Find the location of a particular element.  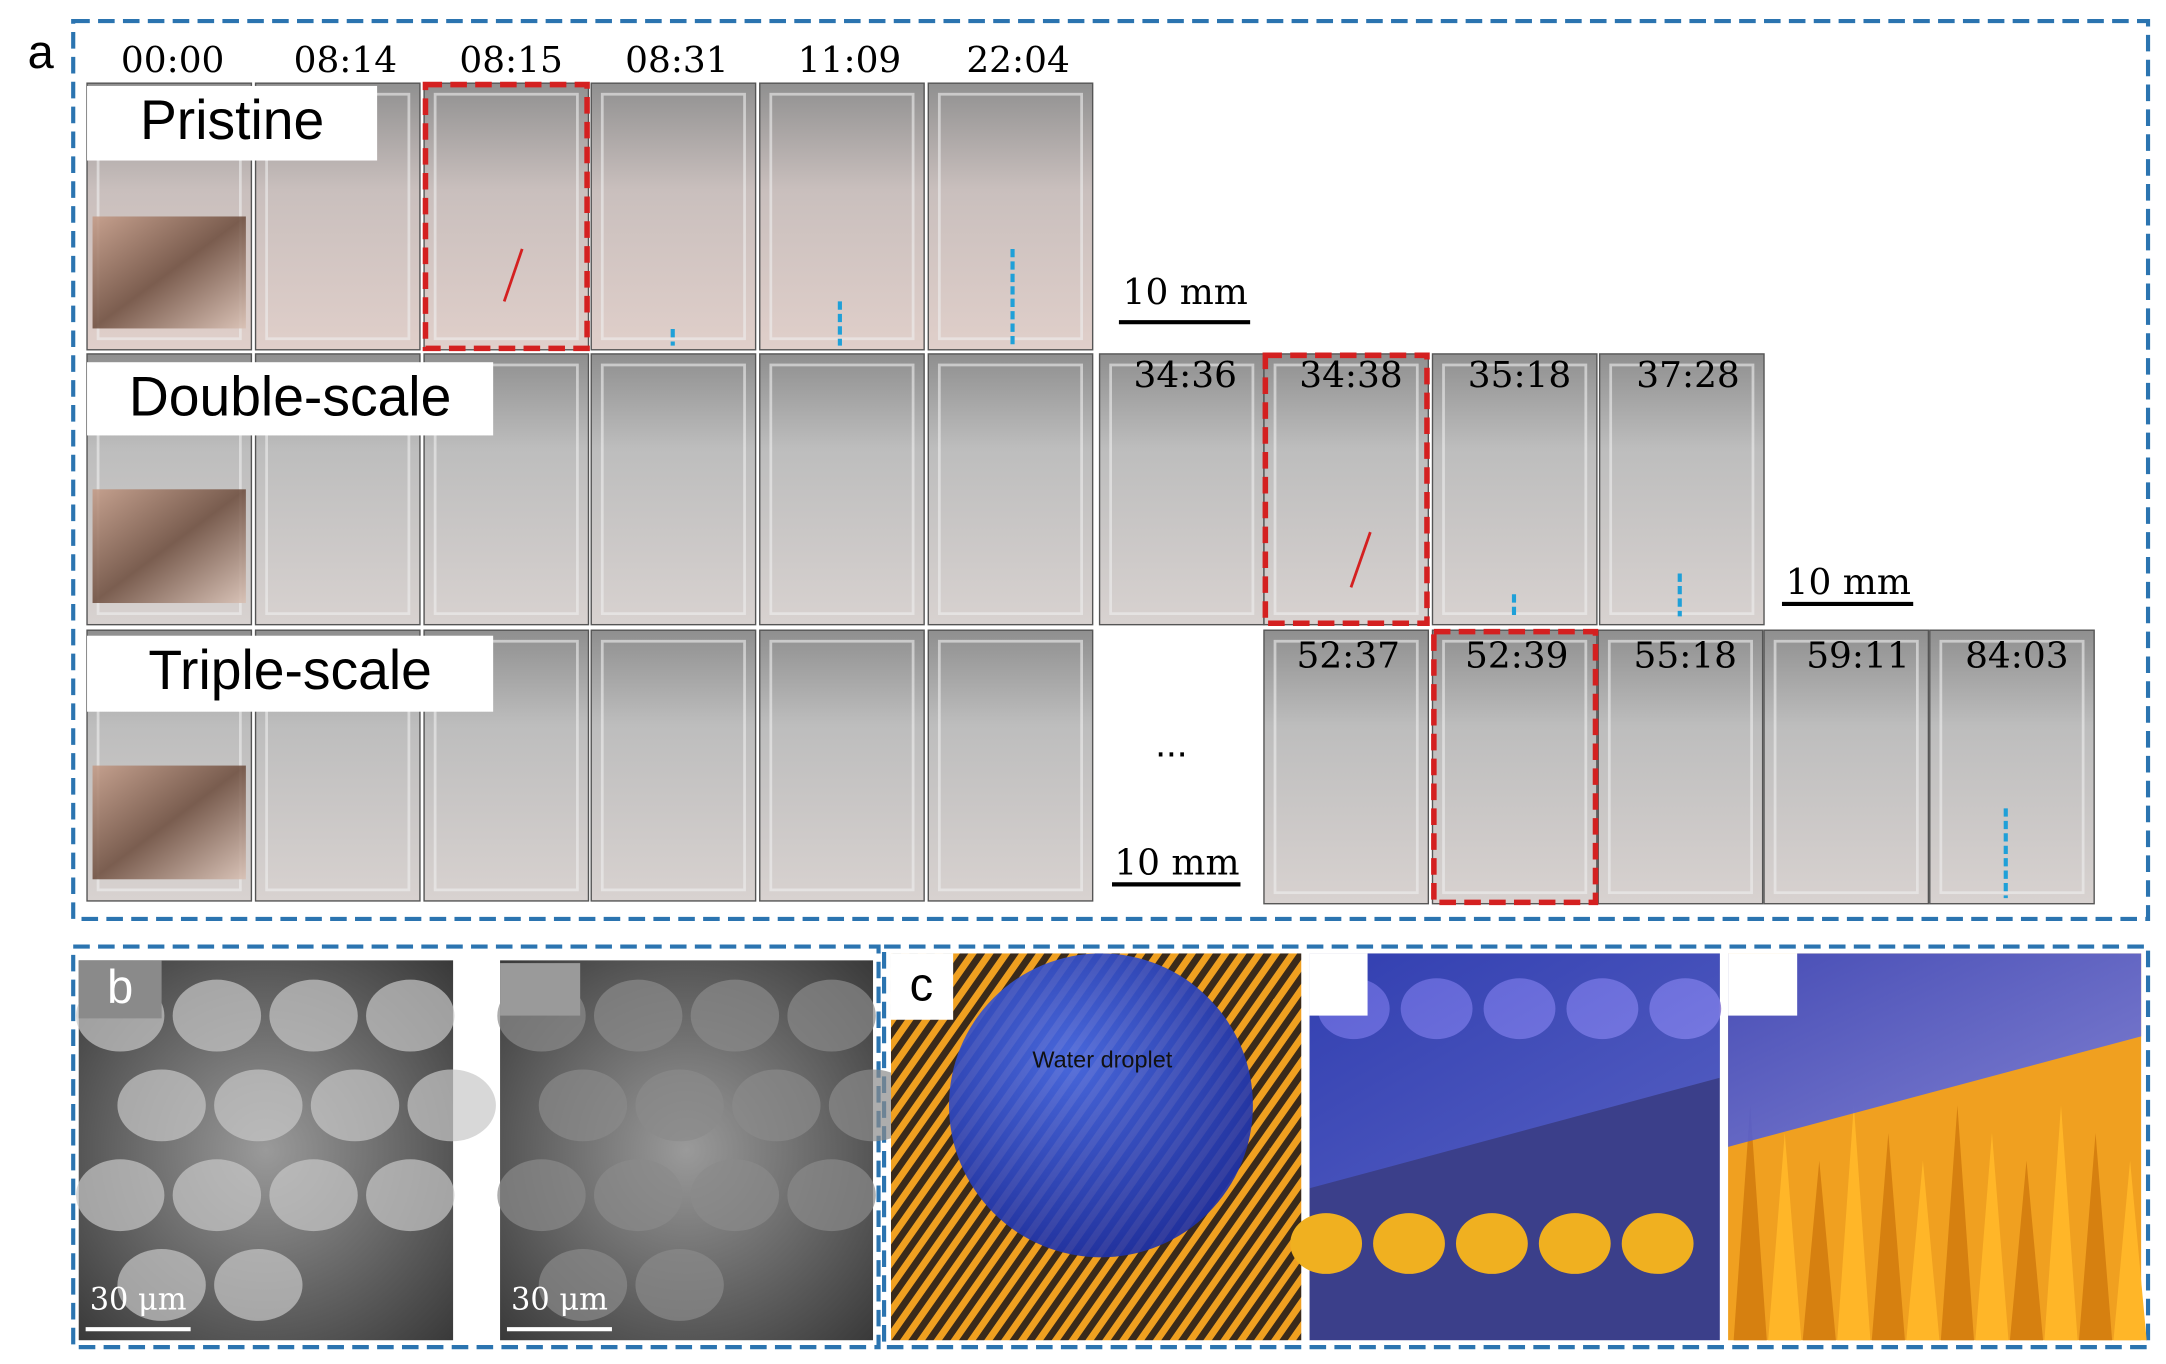

time-label: 59:11 is located at coordinates (1857, 655).